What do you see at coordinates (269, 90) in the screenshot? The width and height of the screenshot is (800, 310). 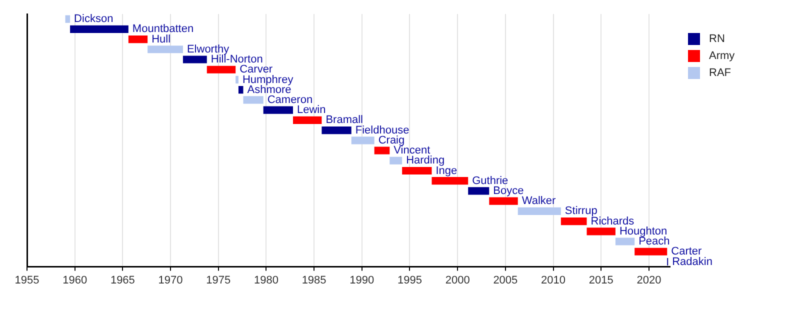 I see `y-tick-label: Ashmore` at bounding box center [269, 90].